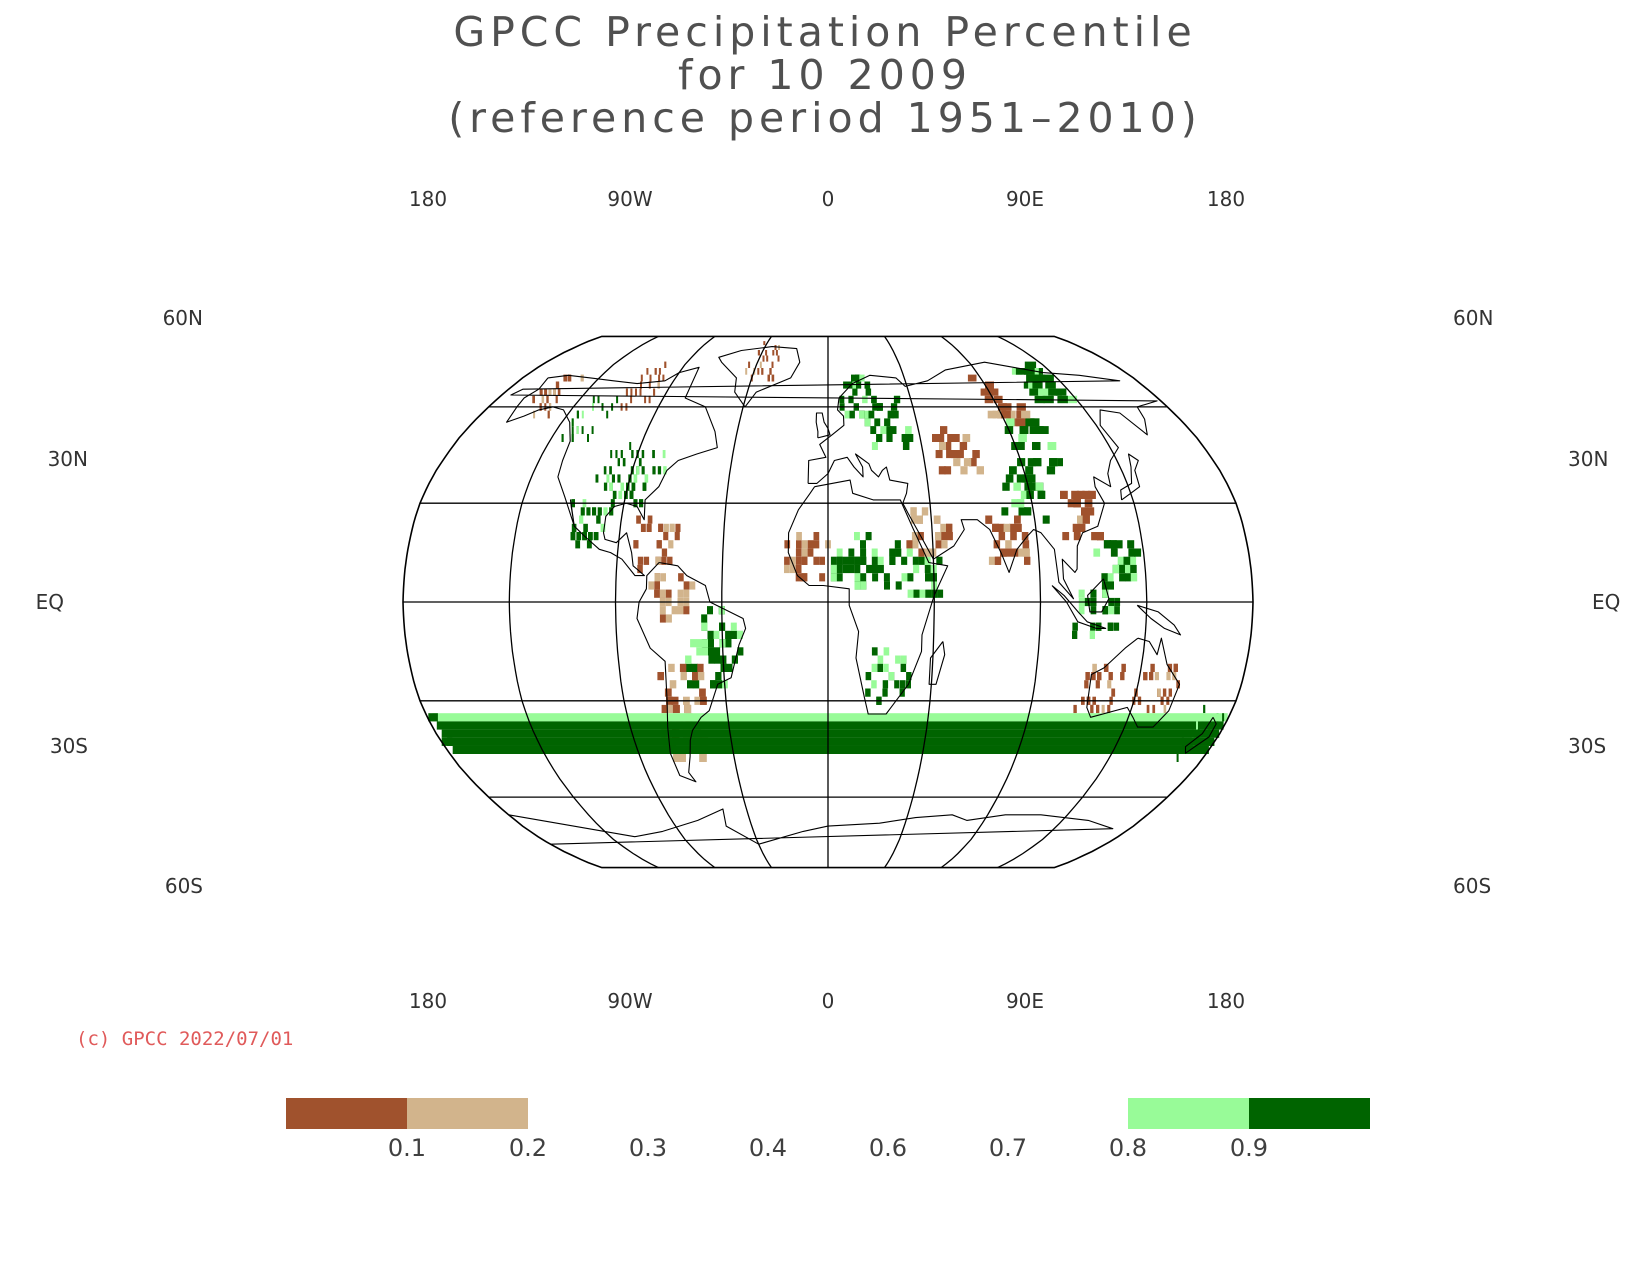 Image resolution: width=1650 pixels, height=1270 pixels. Describe the element at coordinates (1188, 1113) in the screenshot. I see `legend-swatch-wet` at that location.